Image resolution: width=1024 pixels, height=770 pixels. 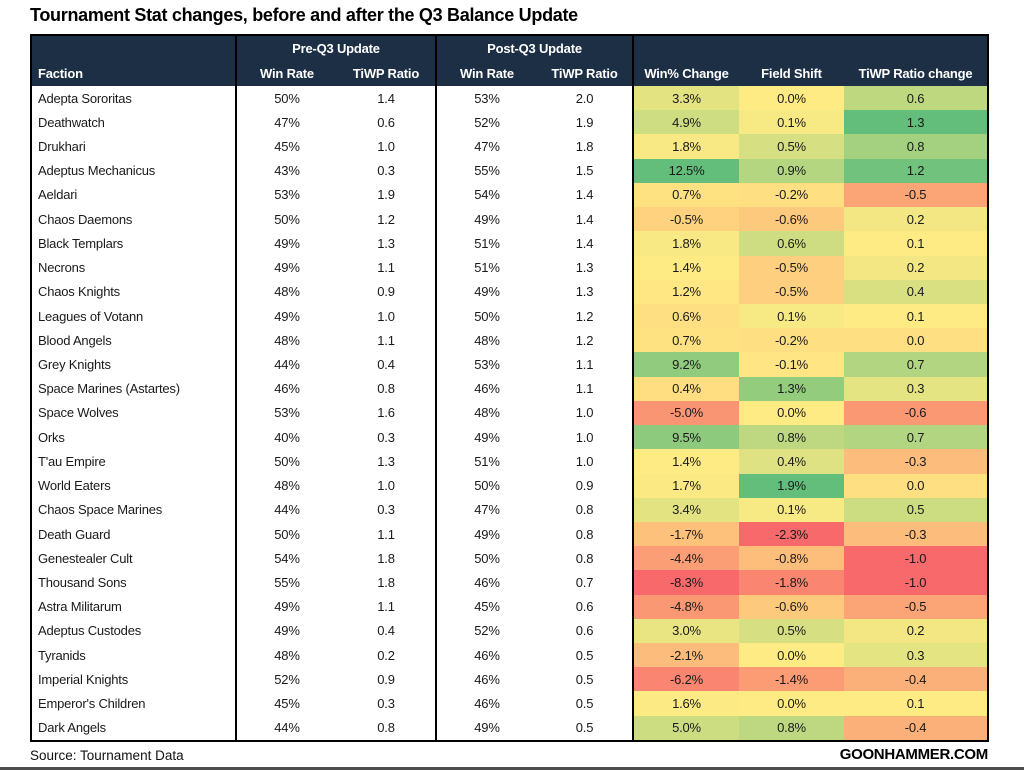 What do you see at coordinates (686, 703) in the screenshot?
I see `heat-cell-win-change: 1.6%` at bounding box center [686, 703].